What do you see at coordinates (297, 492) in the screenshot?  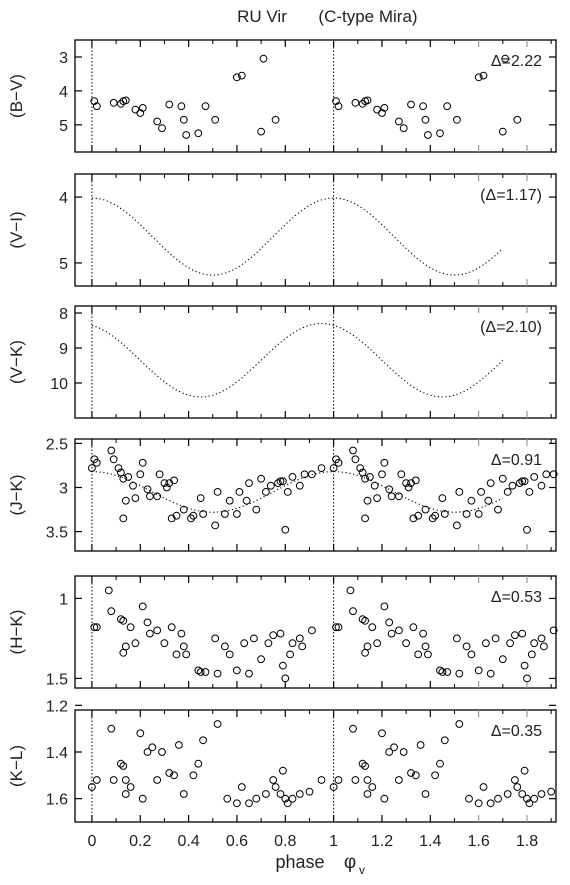 I see `model-curve` at bounding box center [297, 492].